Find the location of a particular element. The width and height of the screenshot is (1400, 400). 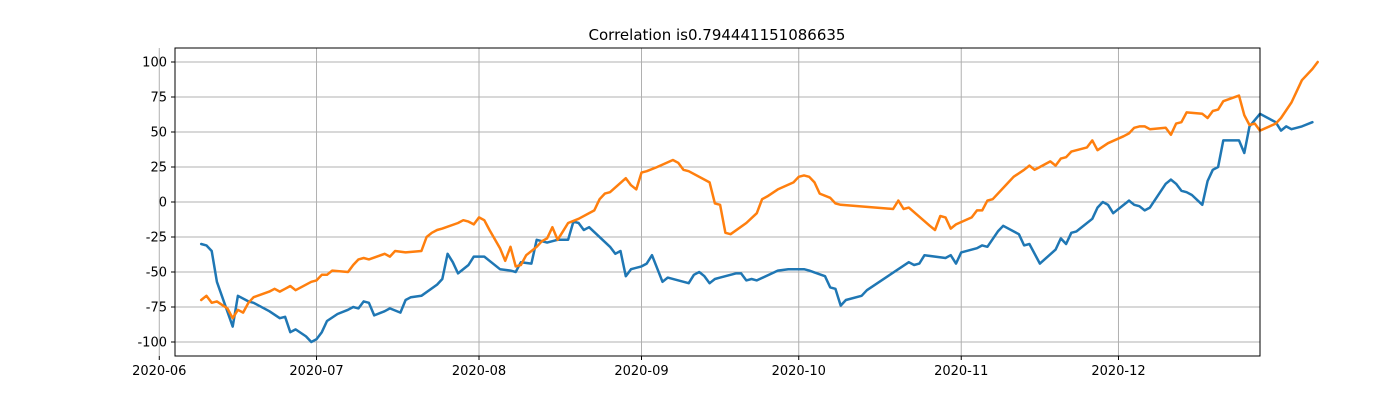

x-tick-label: 2020-06 is located at coordinates (159, 371).